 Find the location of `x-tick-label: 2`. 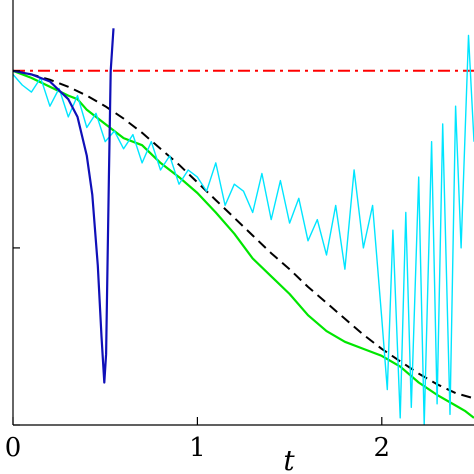

x-tick-label: 2 is located at coordinates (382, 448).